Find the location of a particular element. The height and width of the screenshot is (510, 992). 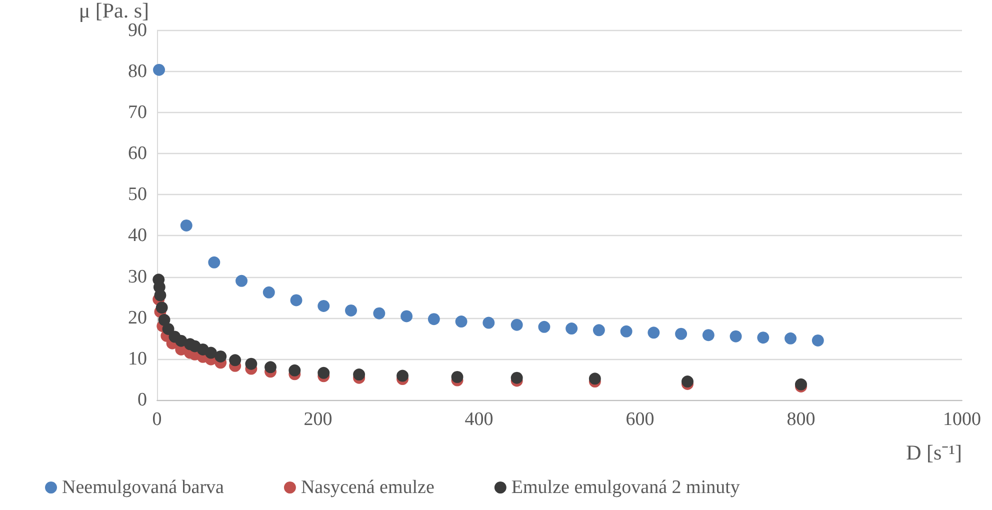

y-tick-label: 60 is located at coordinates (137, 153).